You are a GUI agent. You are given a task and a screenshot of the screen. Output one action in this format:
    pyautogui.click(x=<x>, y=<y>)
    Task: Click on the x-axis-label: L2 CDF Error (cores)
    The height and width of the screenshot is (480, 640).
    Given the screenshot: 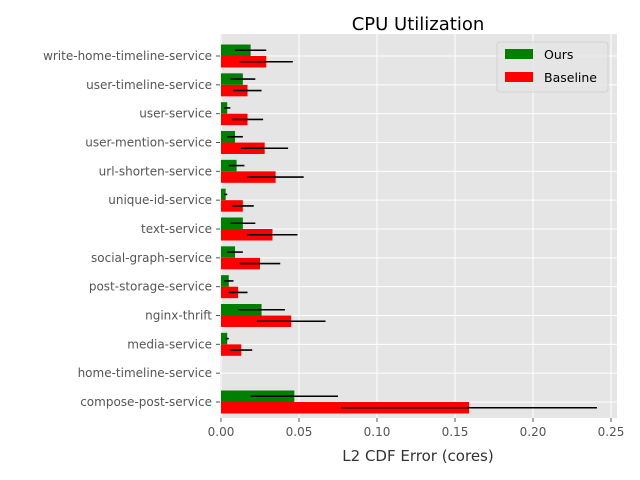 What is the action you would take?
    pyautogui.click(x=417, y=456)
    